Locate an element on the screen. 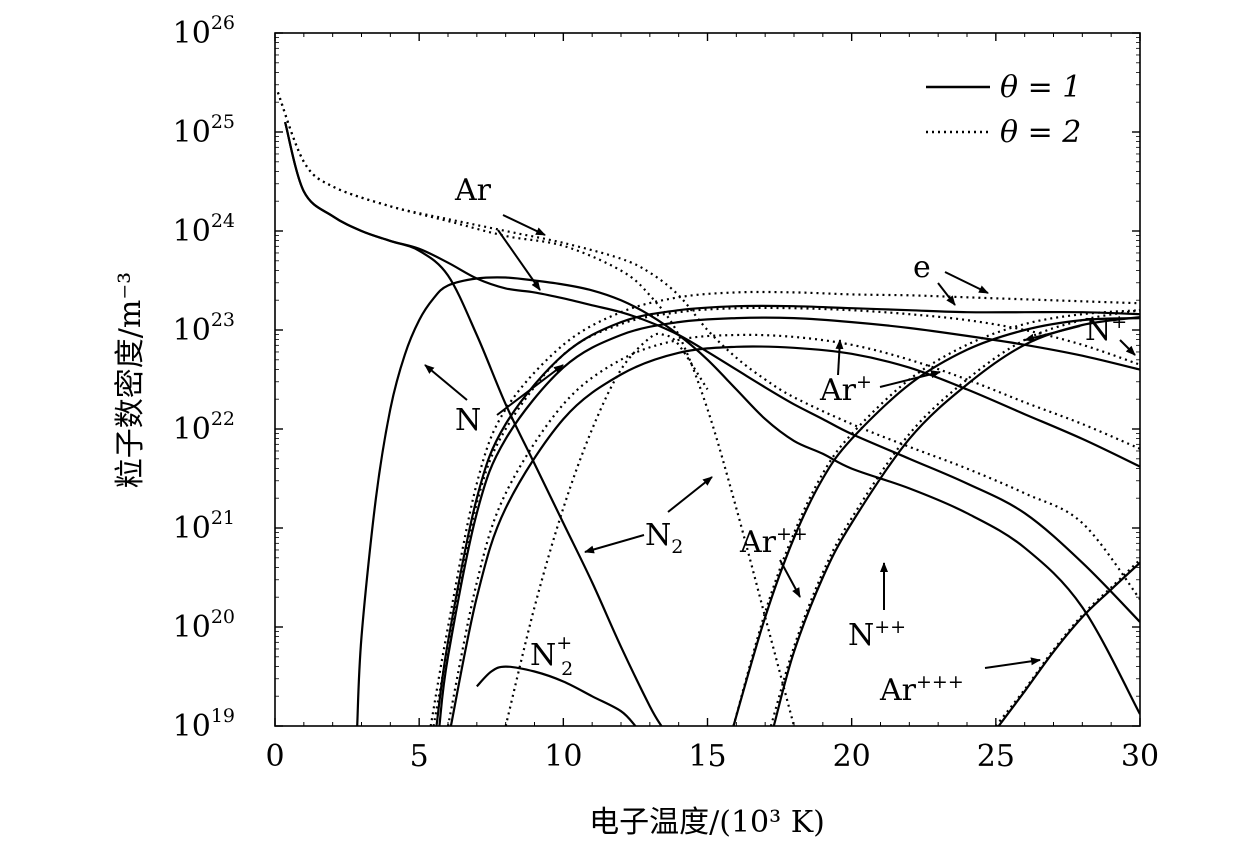  x-tick-label: 20 is located at coordinates (852, 756).